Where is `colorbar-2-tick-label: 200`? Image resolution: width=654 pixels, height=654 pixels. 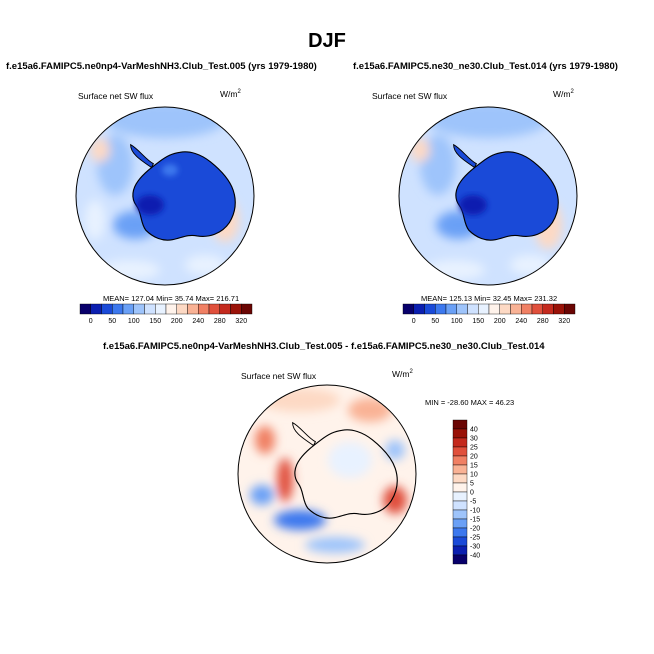 colorbar-2-tick-label: 200 is located at coordinates (500, 321).